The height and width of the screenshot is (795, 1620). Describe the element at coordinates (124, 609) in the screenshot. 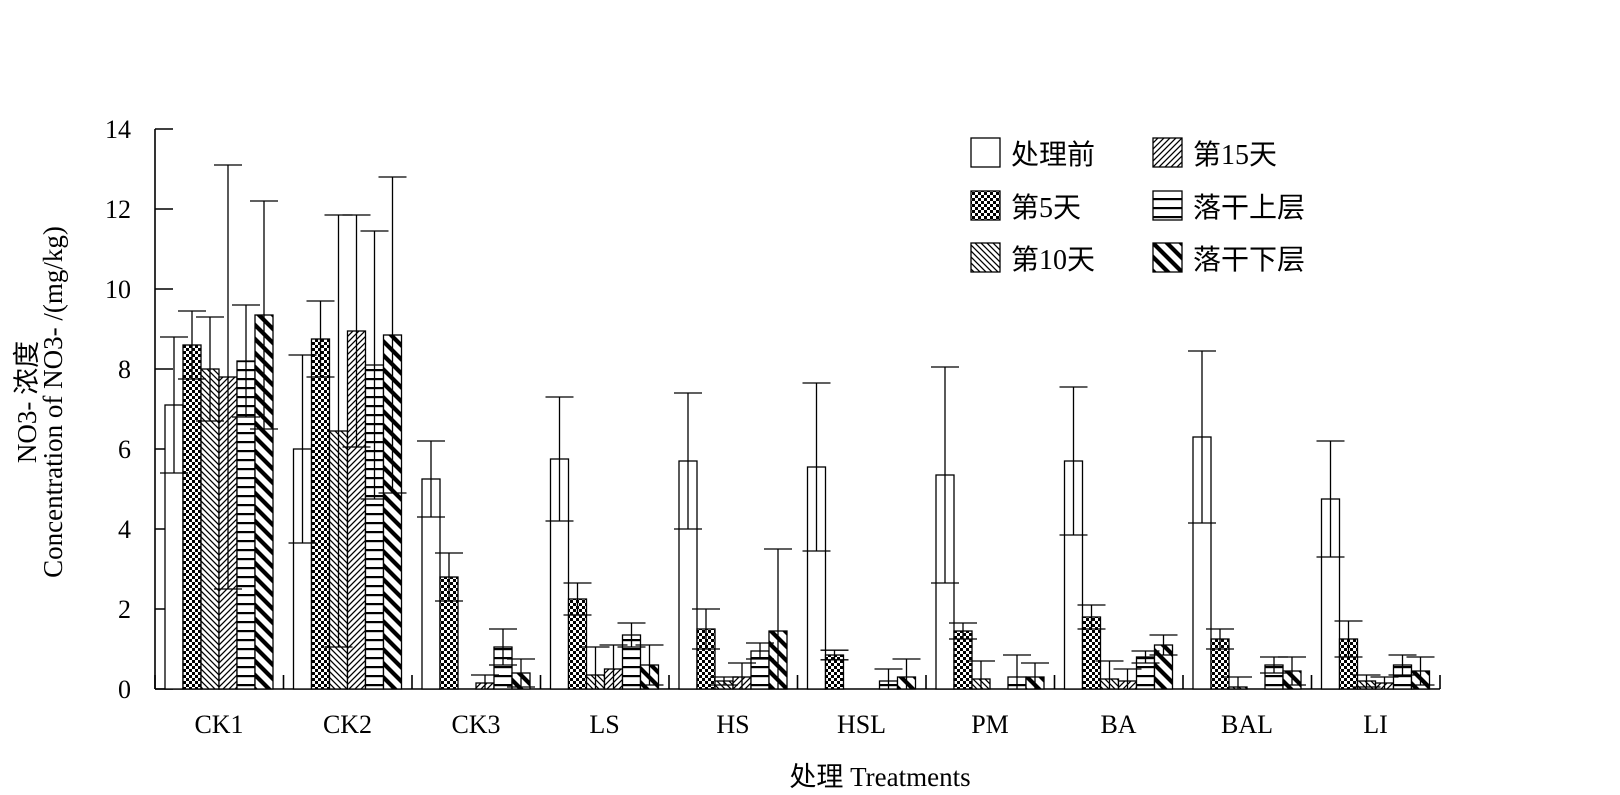

I see `y-tick-label: 2` at that location.